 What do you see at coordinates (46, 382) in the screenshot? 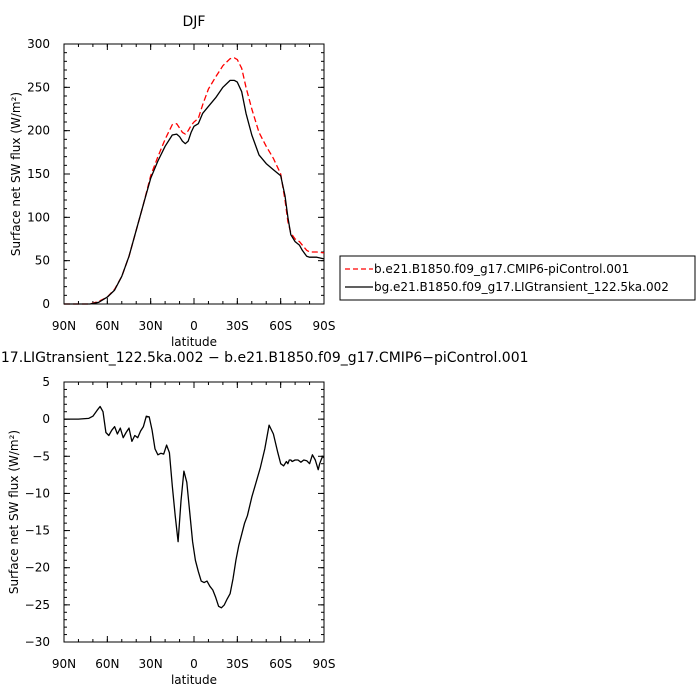
I see `bottom-y-tick-label: 5` at bounding box center [46, 382].